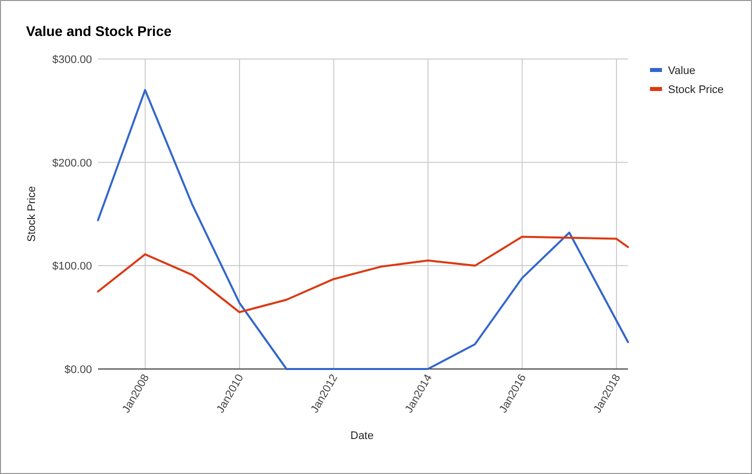 This screenshot has width=752, height=474. Describe the element at coordinates (72, 163) in the screenshot. I see `y-tick-label: $200.00` at that location.